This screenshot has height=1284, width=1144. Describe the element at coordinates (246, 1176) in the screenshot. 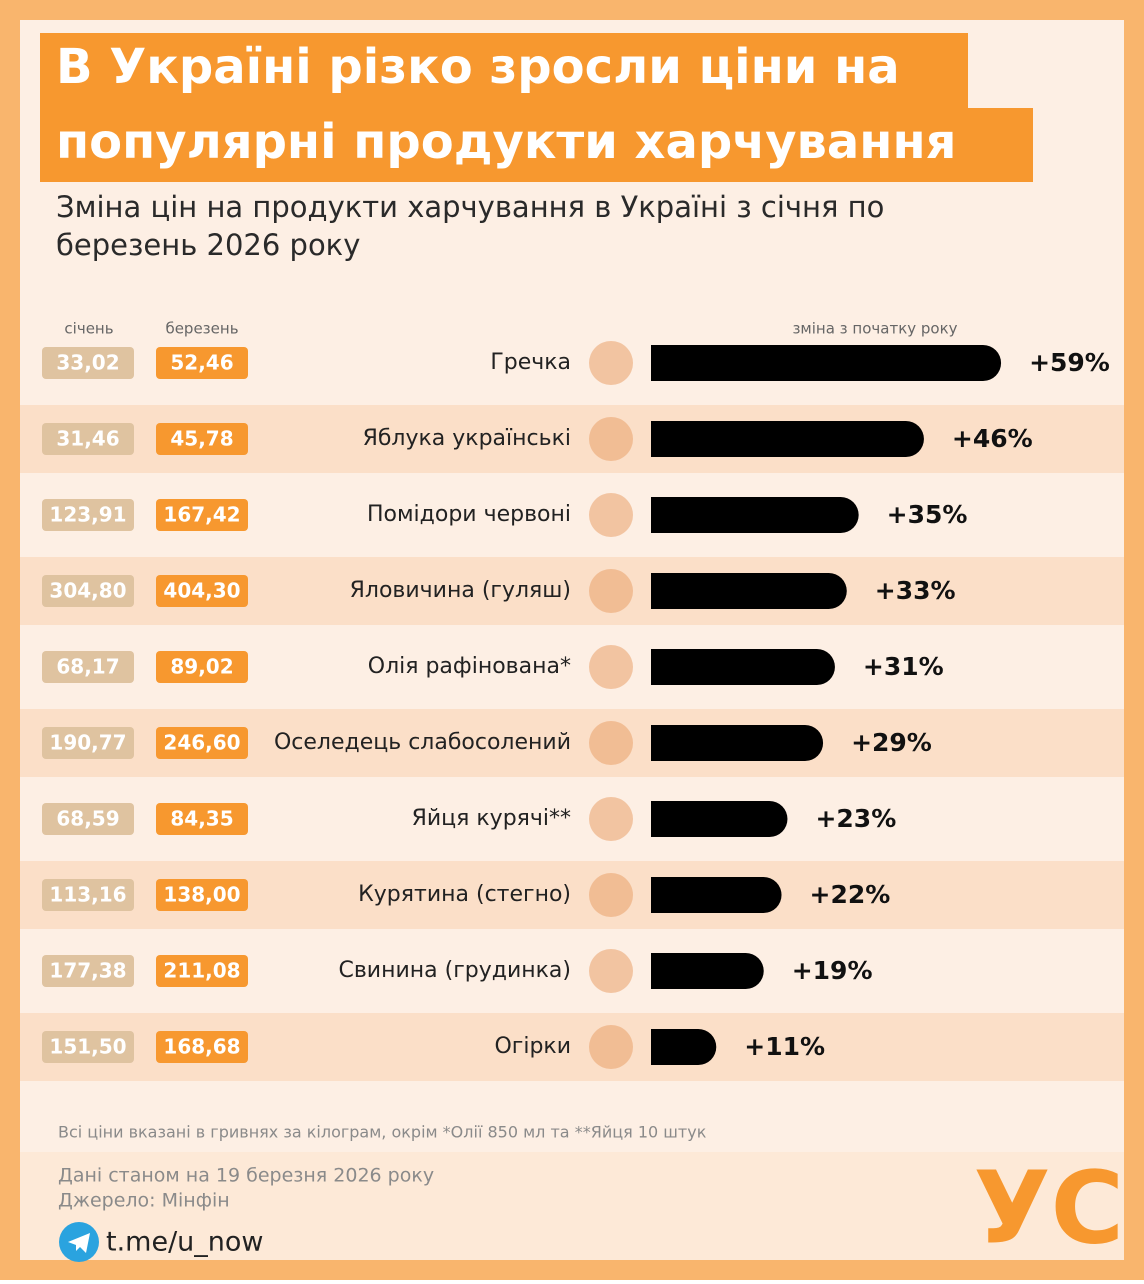

I see `date-note: Дані станом на 19 березня 2026 року` at that location.